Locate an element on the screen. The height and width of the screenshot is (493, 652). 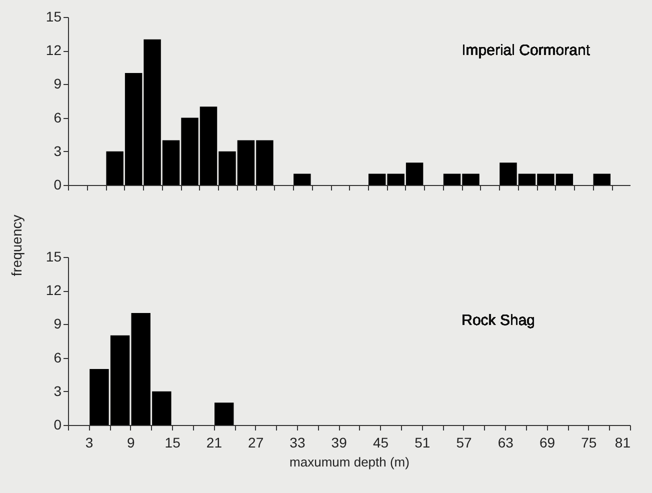
y-axis-title: frequency is located at coordinates (16, 245).